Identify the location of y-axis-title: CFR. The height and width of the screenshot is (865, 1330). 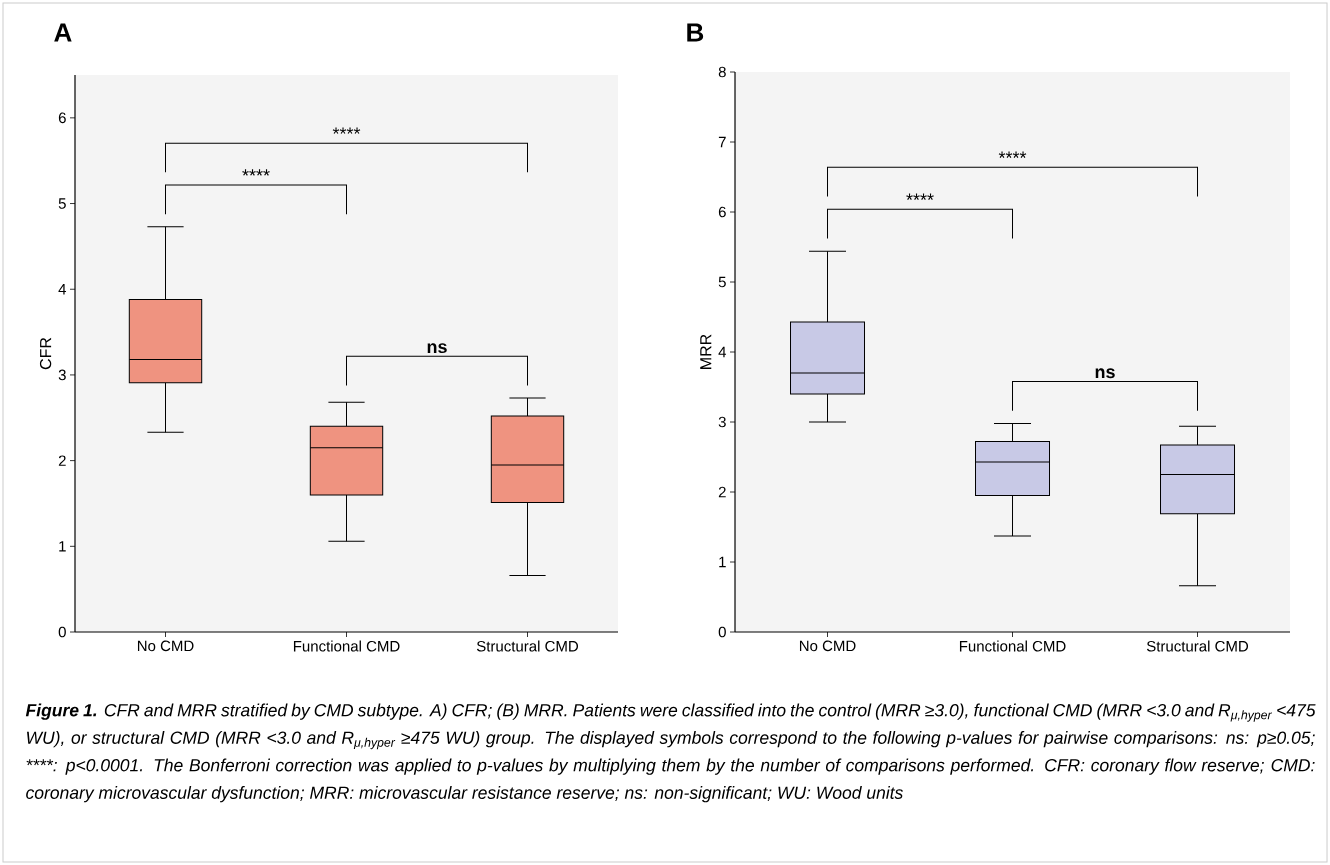
(45, 353).